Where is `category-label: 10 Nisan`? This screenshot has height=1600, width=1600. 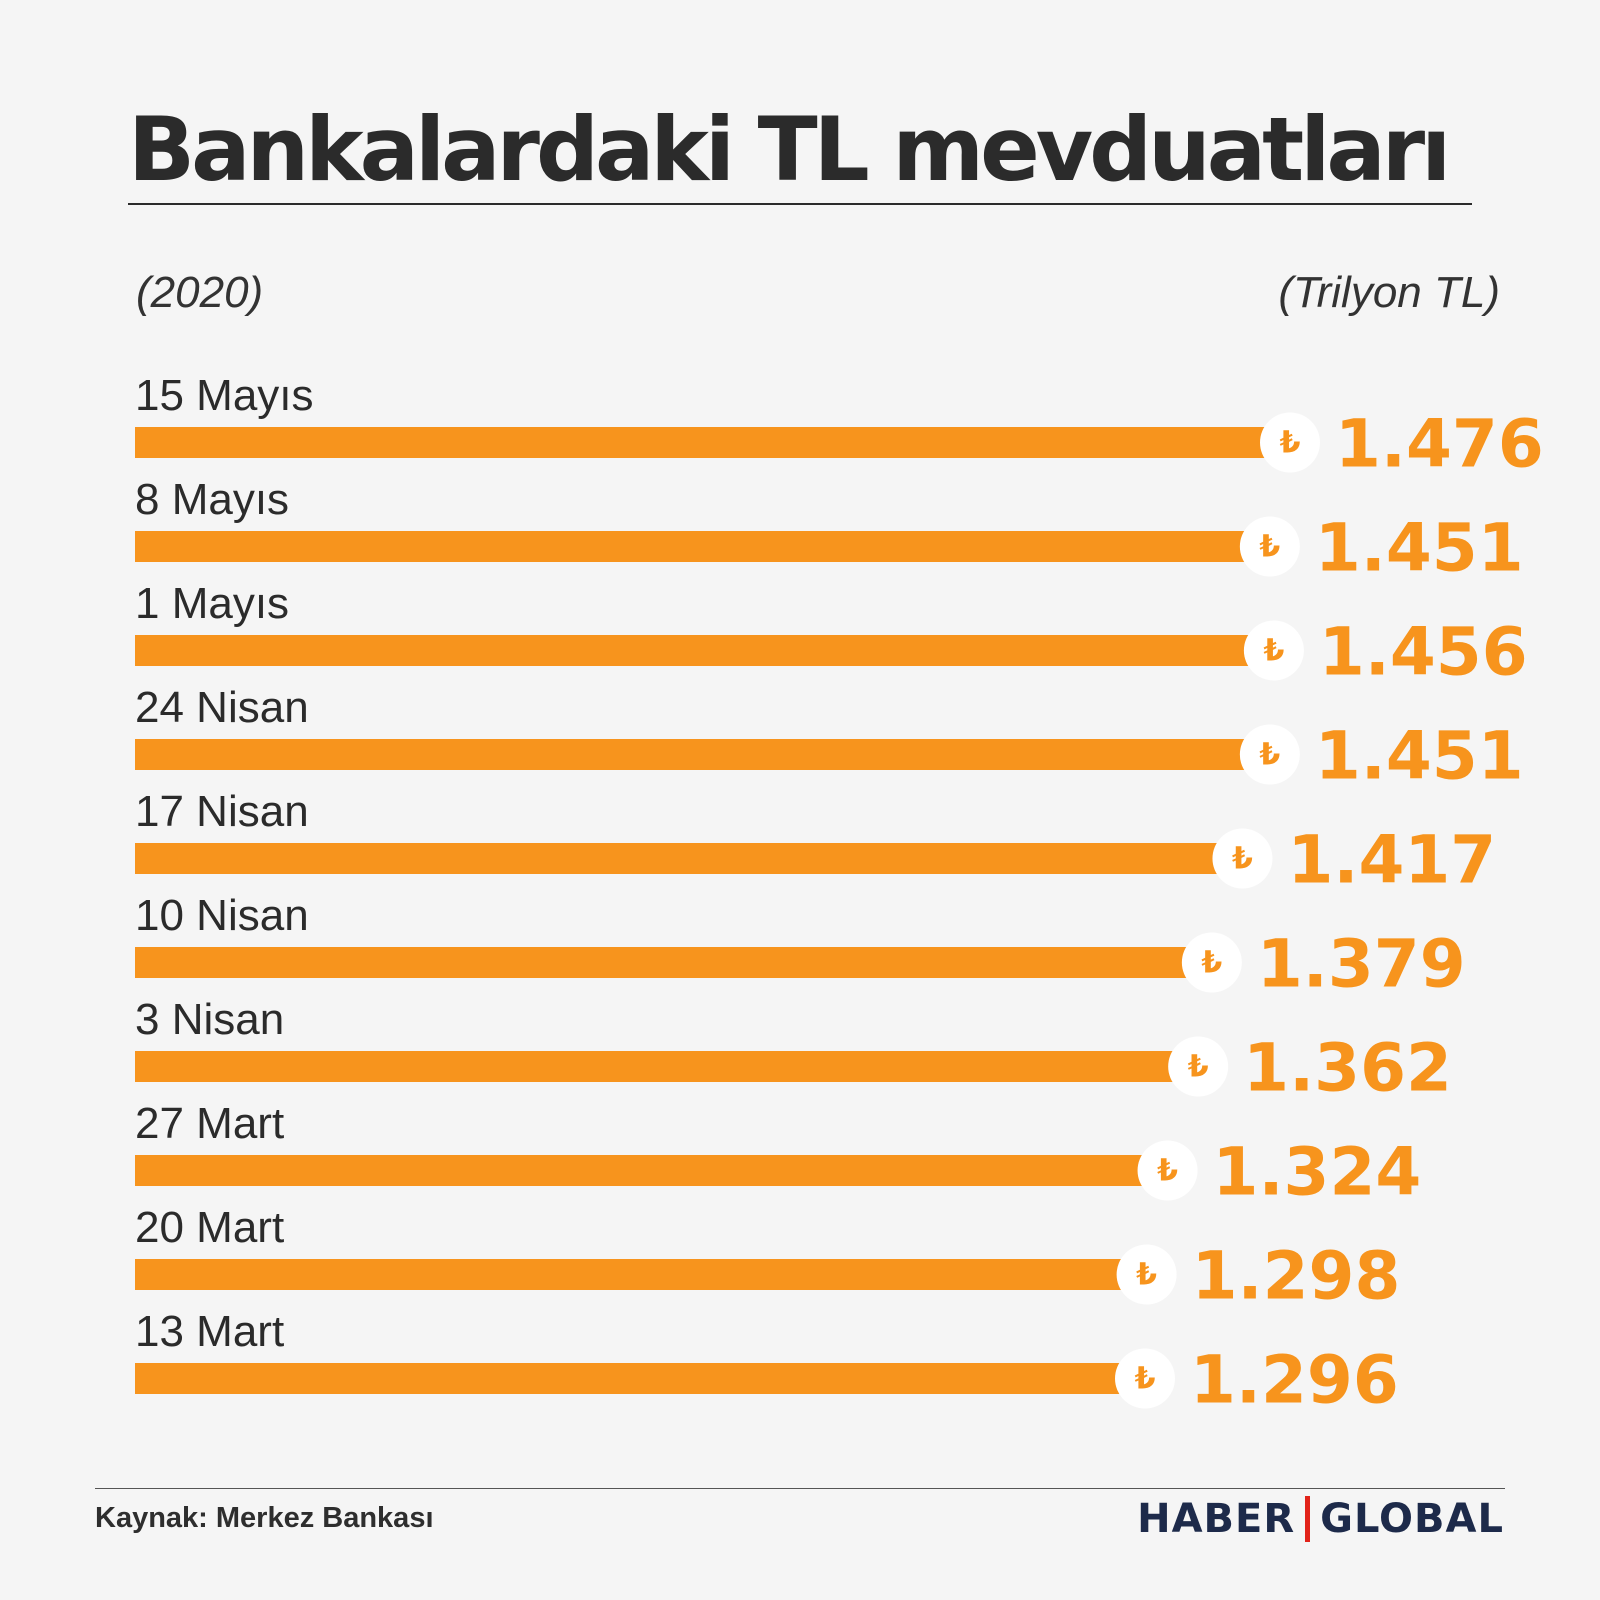
category-label: 10 Nisan is located at coordinates (222, 915).